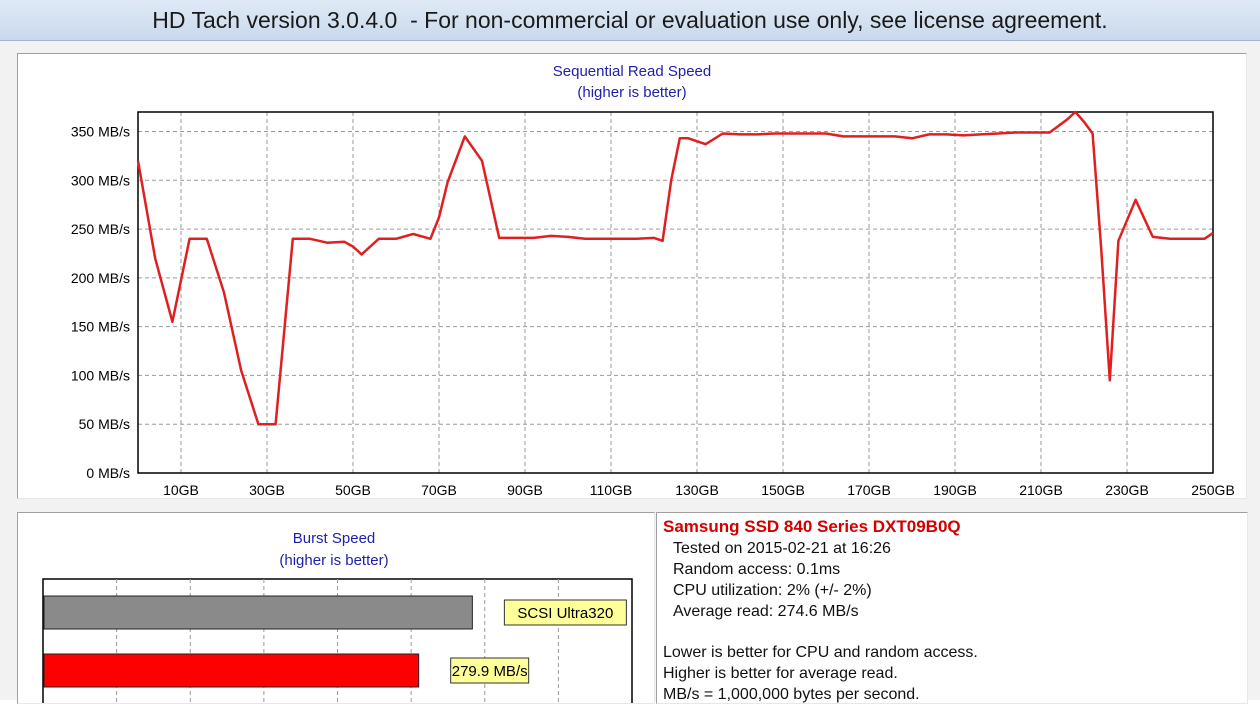 The width and height of the screenshot is (1260, 704). What do you see at coordinates (100, 132) in the screenshot?
I see `y-tick-label: 350 MB/s` at bounding box center [100, 132].